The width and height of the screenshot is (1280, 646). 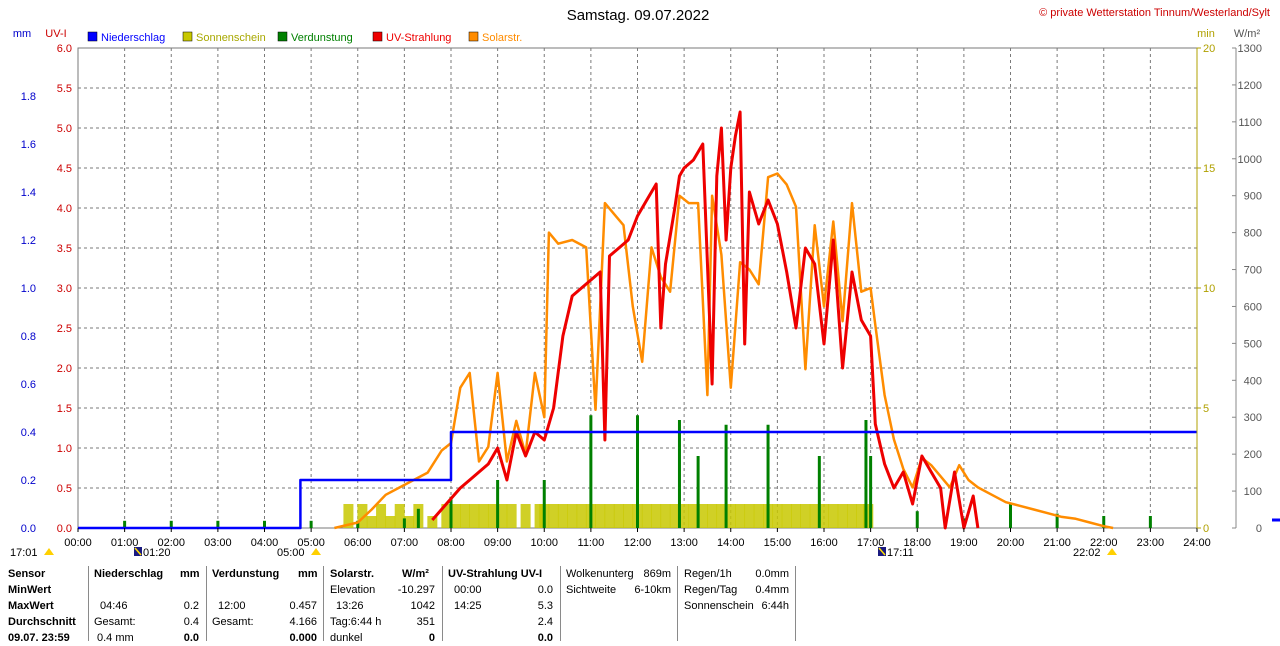 I want to click on sunshine-value: 6:44h, so click(x=775, y=606).